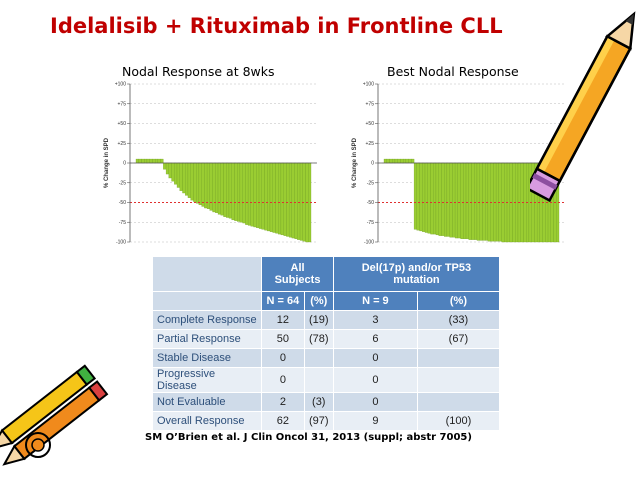  What do you see at coordinates (453, 71) in the screenshot?
I see `chart2-title: Best Nodal Response` at bounding box center [453, 71].